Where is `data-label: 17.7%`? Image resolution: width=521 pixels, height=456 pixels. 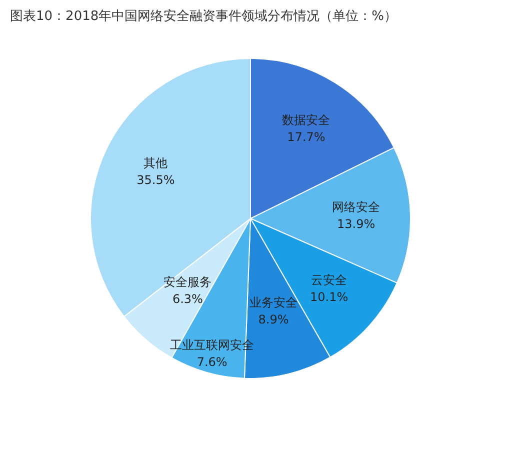
data-label: 17.7% is located at coordinates (306, 137).